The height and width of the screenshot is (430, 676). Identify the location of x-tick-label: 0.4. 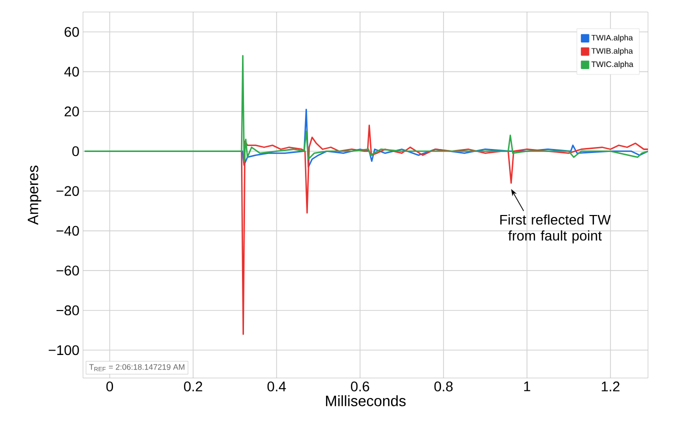
(276, 387).